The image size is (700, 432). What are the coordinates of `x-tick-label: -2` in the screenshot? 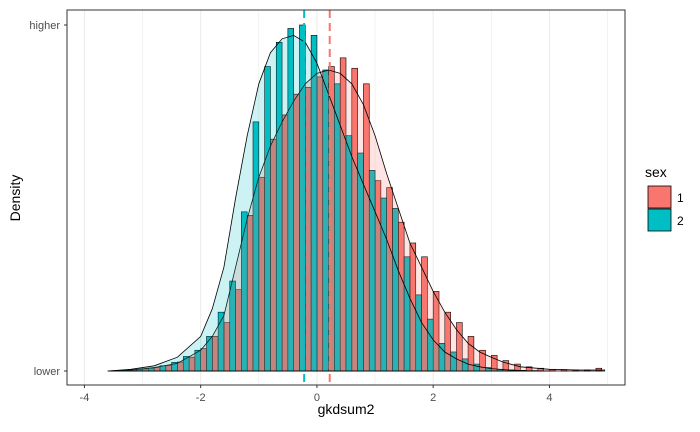 It's located at (201, 398).